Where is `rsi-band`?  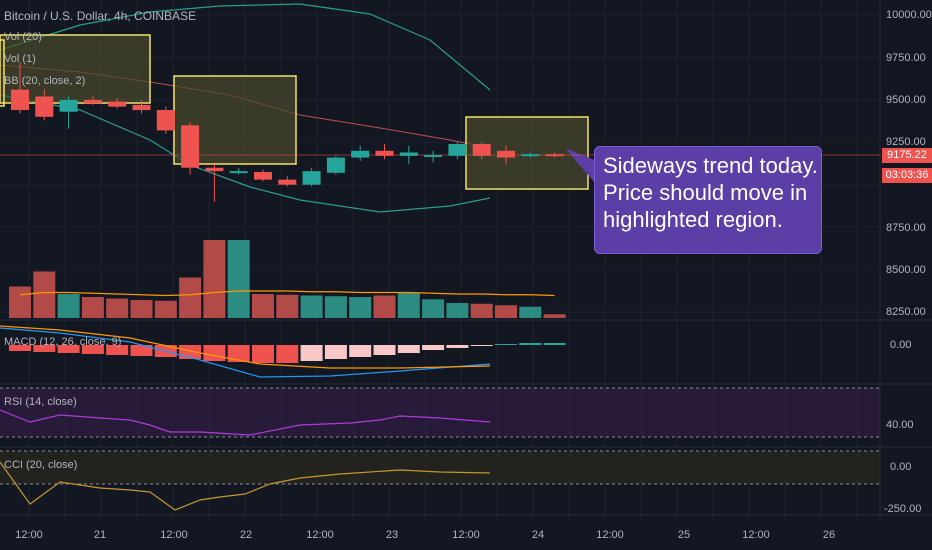
rsi-band is located at coordinates (440, 412).